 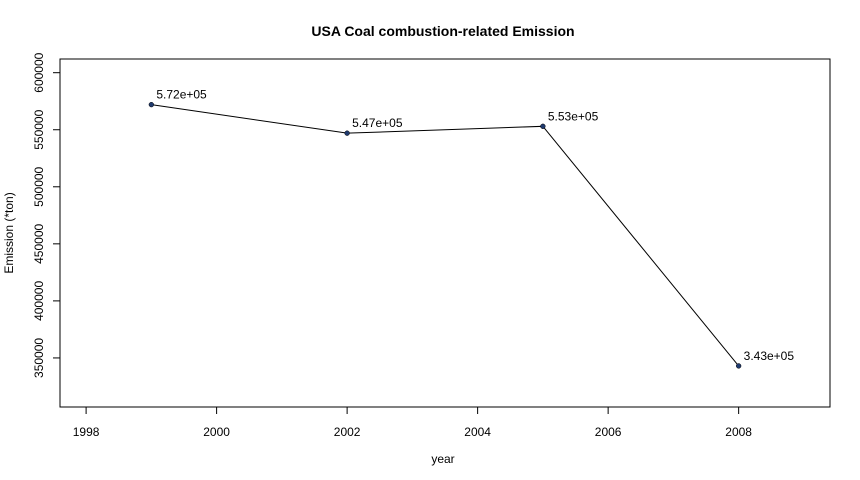 I want to click on x-tick-label: 1998, so click(x=86, y=432).